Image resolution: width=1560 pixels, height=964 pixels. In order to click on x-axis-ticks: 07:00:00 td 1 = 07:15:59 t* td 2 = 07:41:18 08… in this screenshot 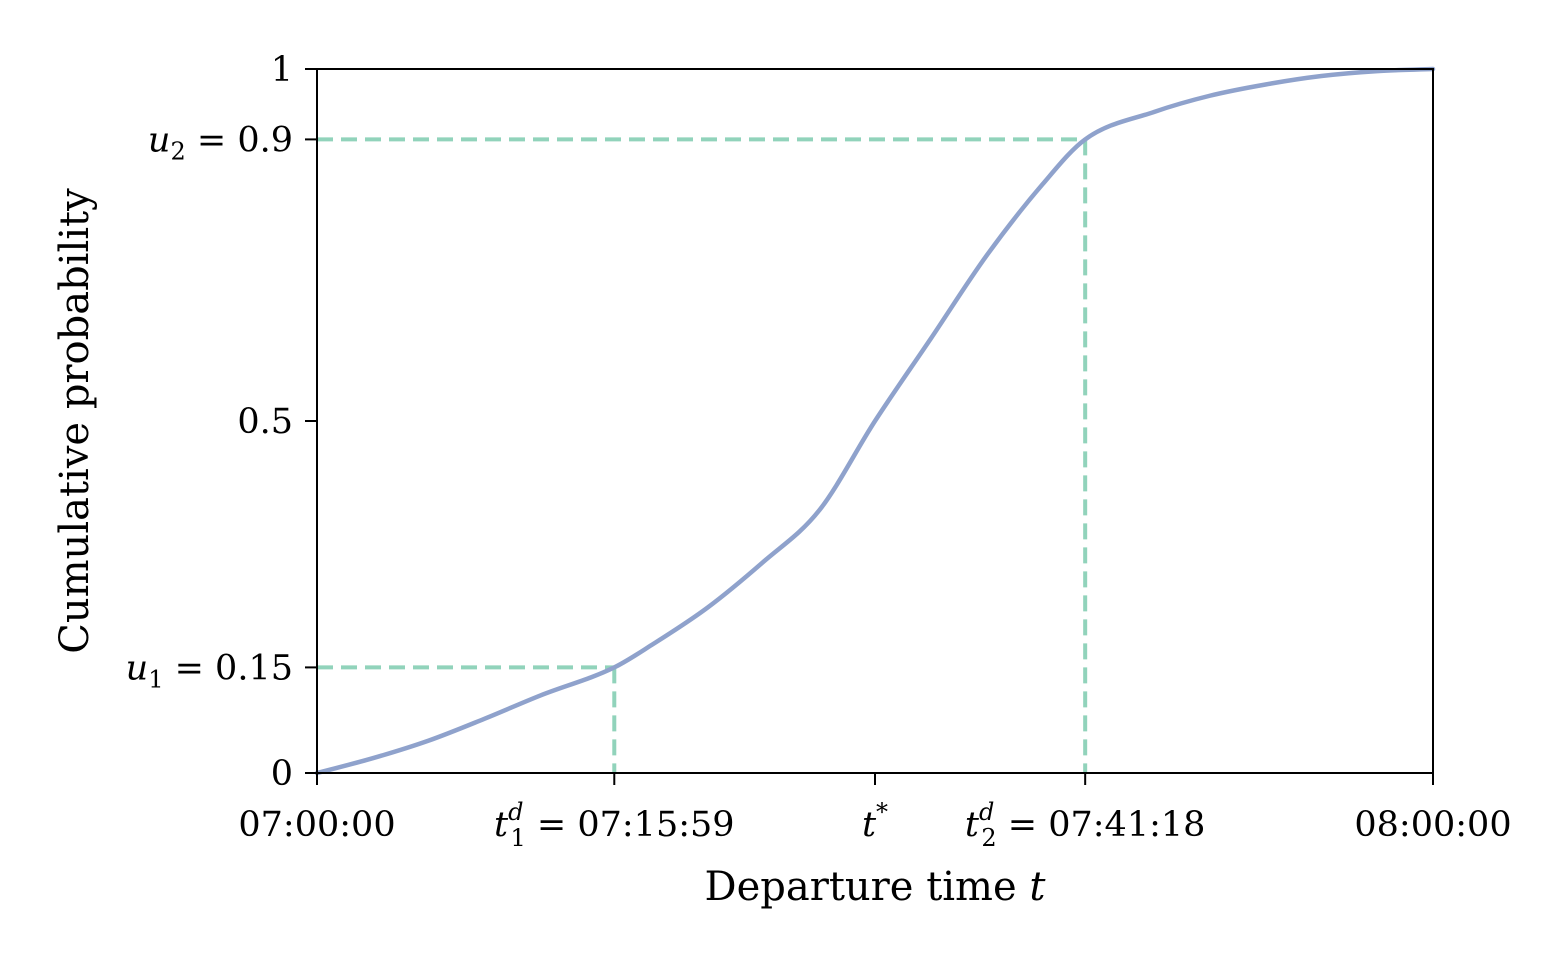, I will do `click(875, 812)`.